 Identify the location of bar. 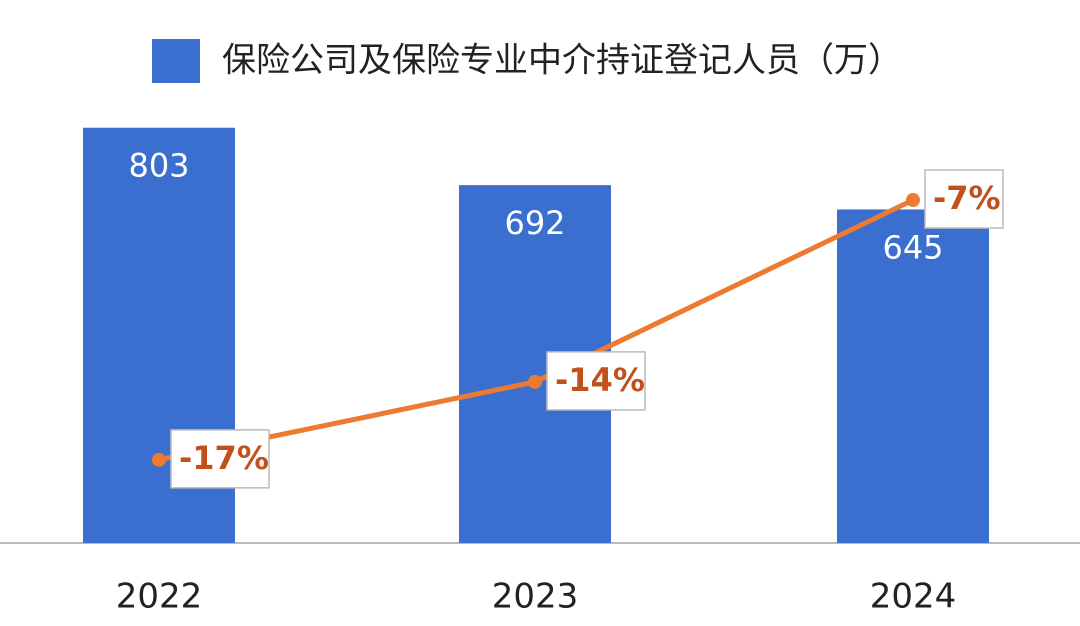
(913, 376).